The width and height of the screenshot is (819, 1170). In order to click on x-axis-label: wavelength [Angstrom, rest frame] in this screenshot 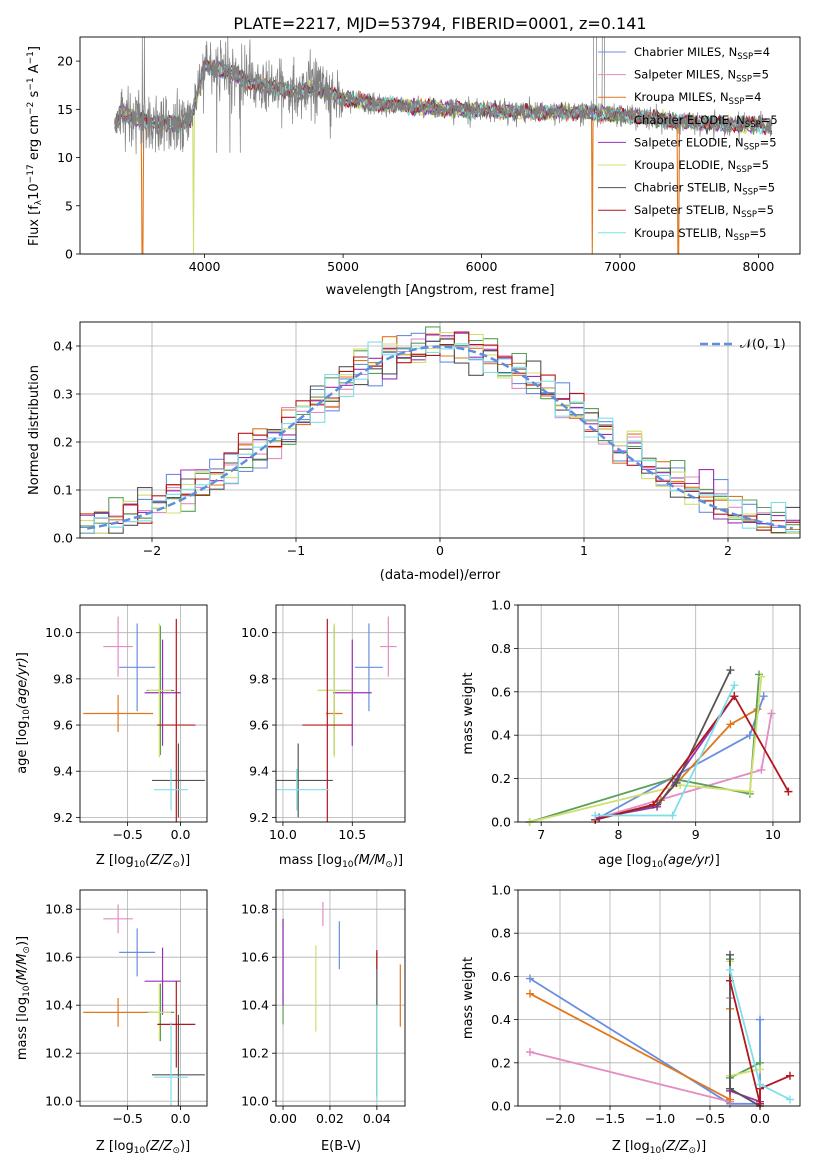, I will do `click(440, 290)`.